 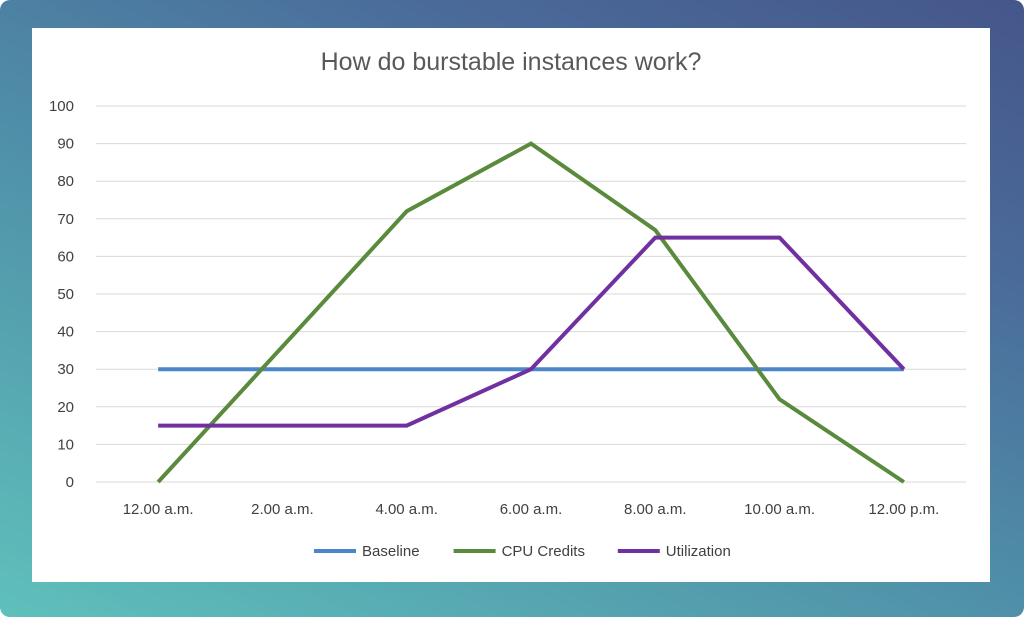 What do you see at coordinates (406, 509) in the screenshot?
I see `x-tick-label: 4.00 a.m.` at bounding box center [406, 509].